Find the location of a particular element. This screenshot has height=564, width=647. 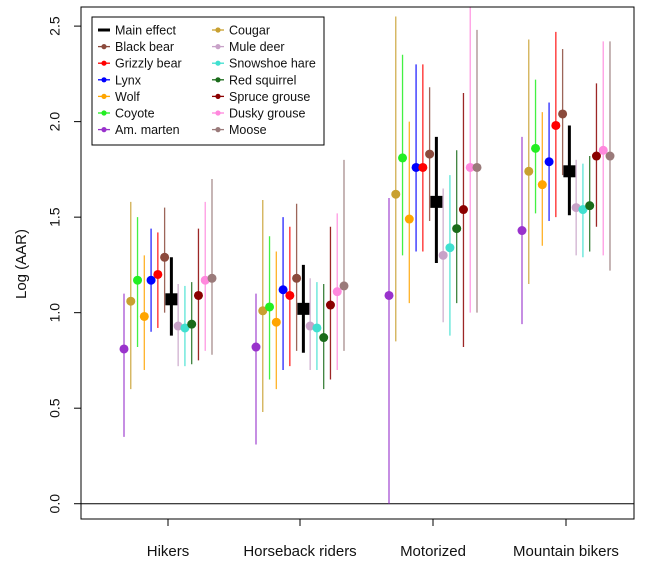

legend-label: Dusky grouse is located at coordinates (267, 114).